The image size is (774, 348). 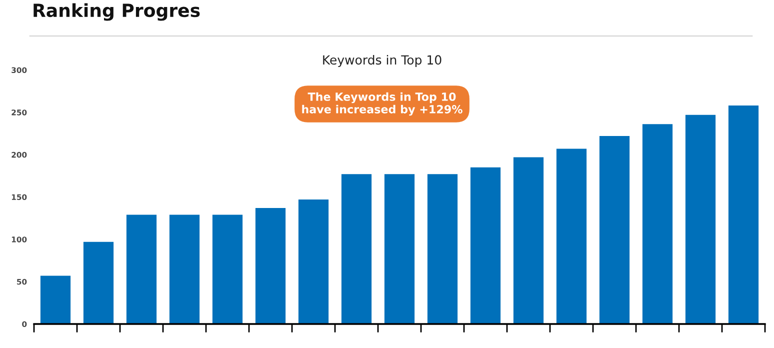 I want to click on annotation: The Keywords in Top 10 have increased by +129%, so click(x=382, y=104).